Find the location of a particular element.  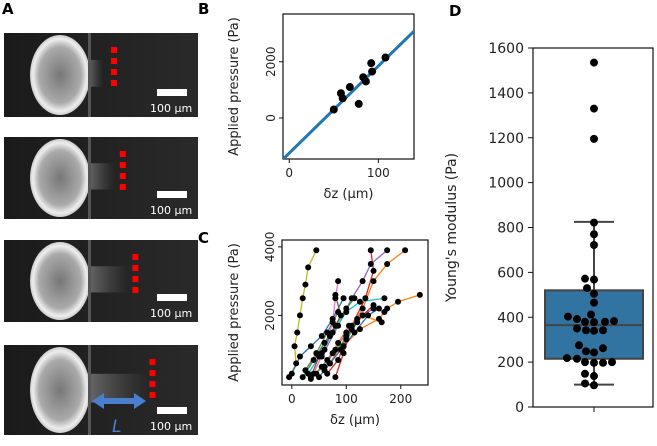

length-label: L is located at coordinates (116, 427).